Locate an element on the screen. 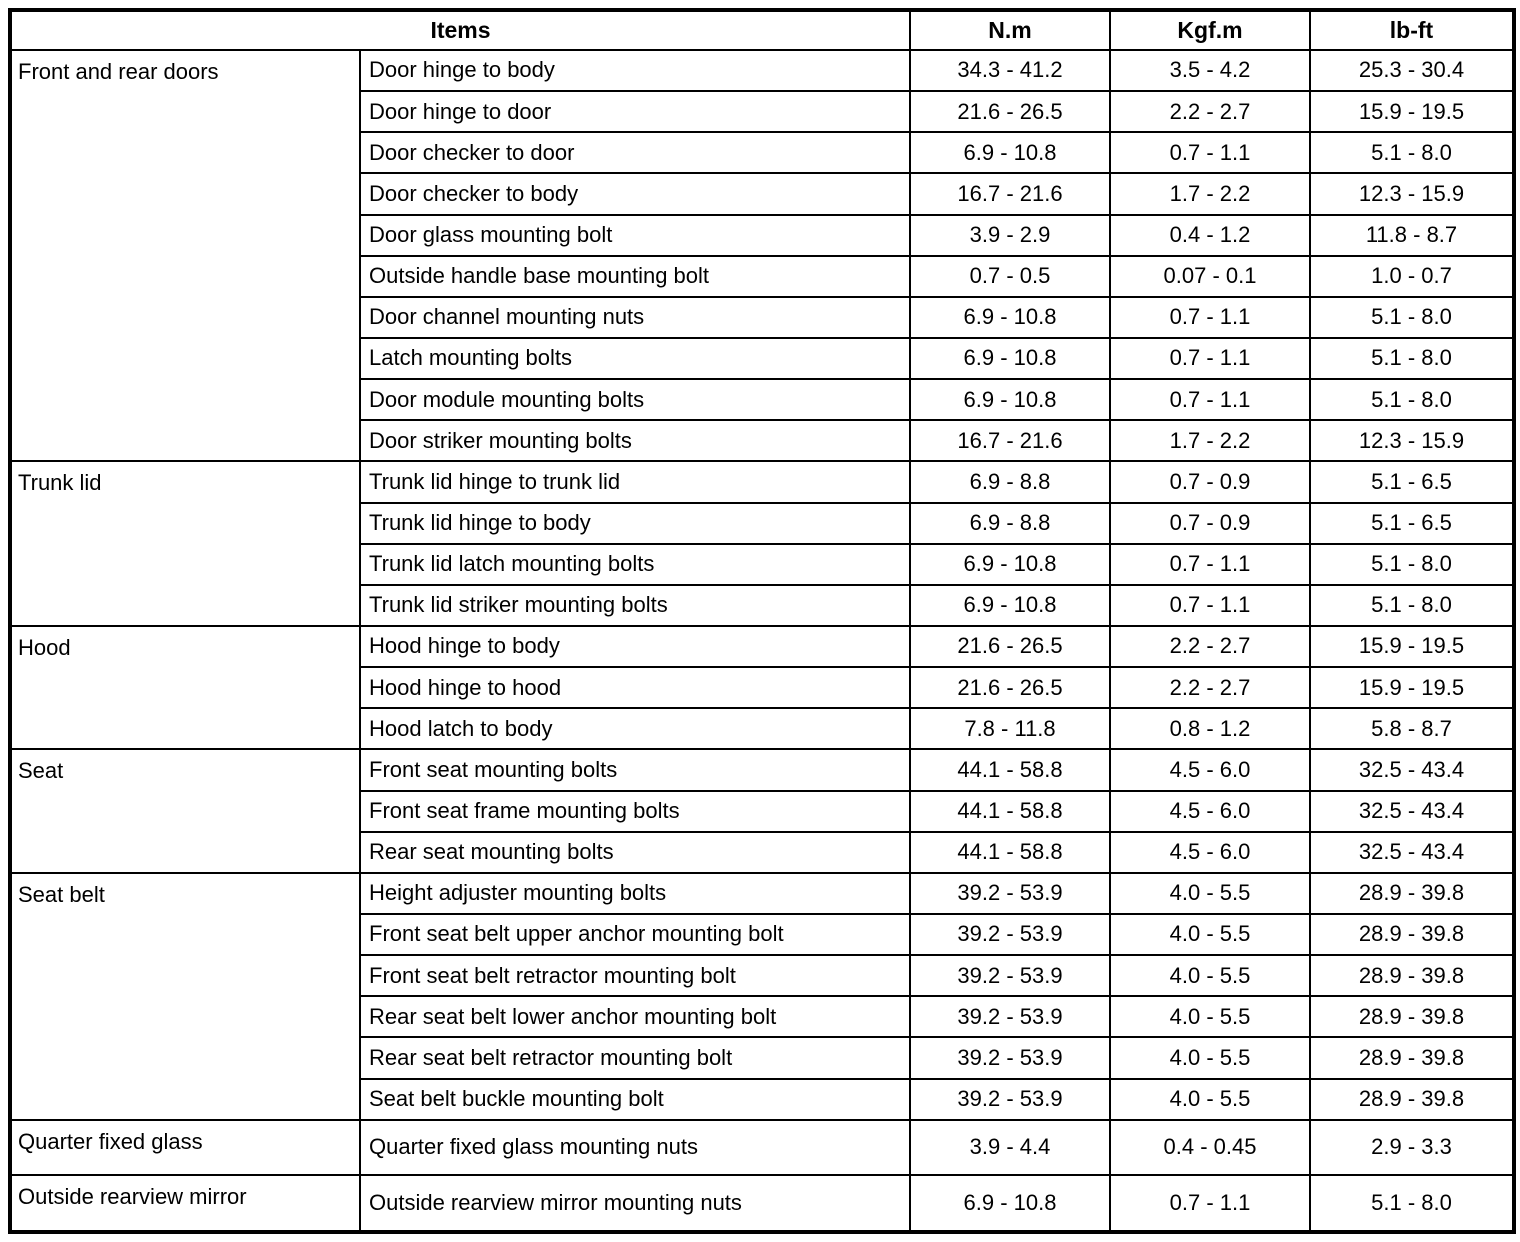 The height and width of the screenshot is (1242, 1520). nm-value-cell: 6.9 - 8.8 is located at coordinates (1010, 482).